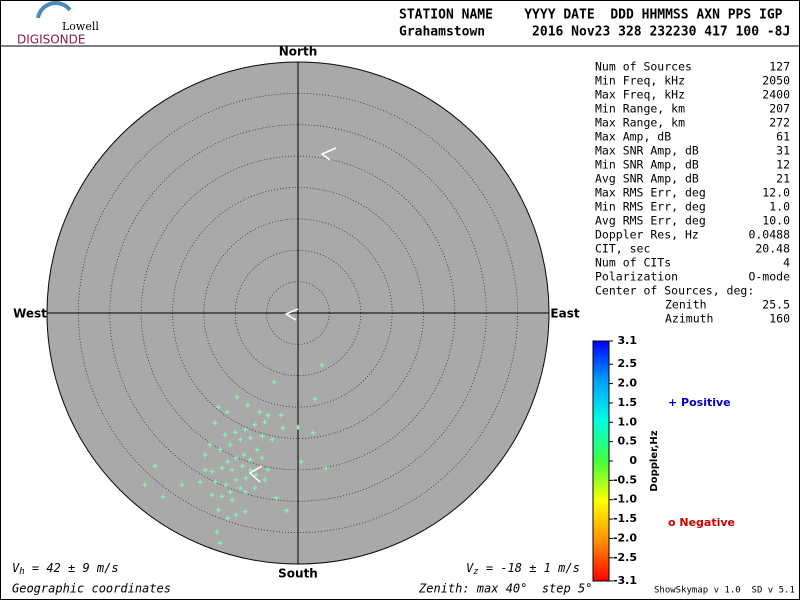  I want to click on colorbar-tick-label: 0.5, so click(628, 441).